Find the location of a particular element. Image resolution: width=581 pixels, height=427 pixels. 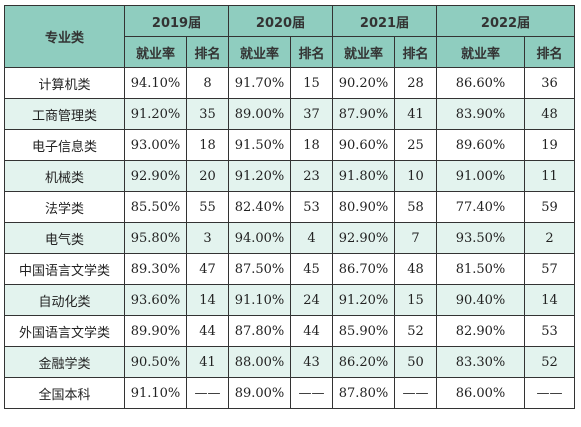

employment-rate-cell: 90.20% is located at coordinates (363, 83).